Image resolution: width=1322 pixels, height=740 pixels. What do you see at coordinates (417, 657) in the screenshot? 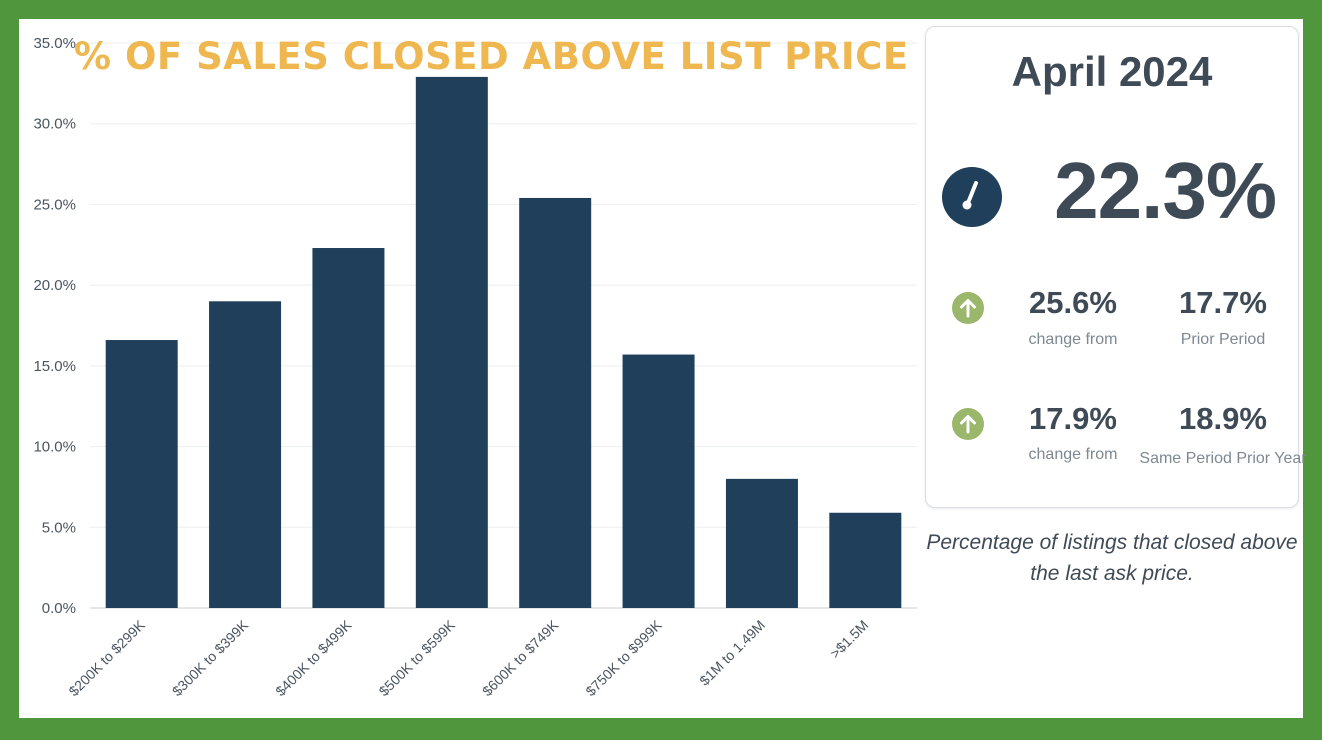
I see `x-tick-label: $500K to $599K` at bounding box center [417, 657].